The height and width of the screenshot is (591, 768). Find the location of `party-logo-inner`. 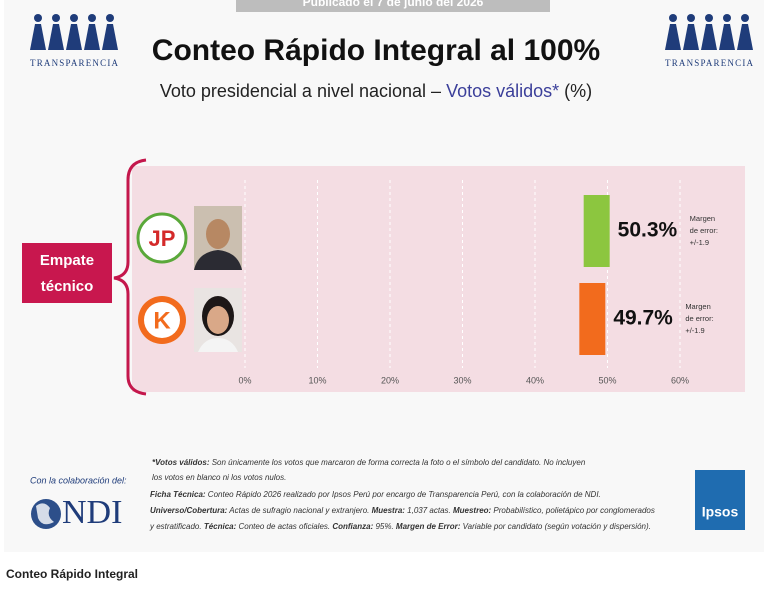

party-logo-inner is located at coordinates (162, 320).